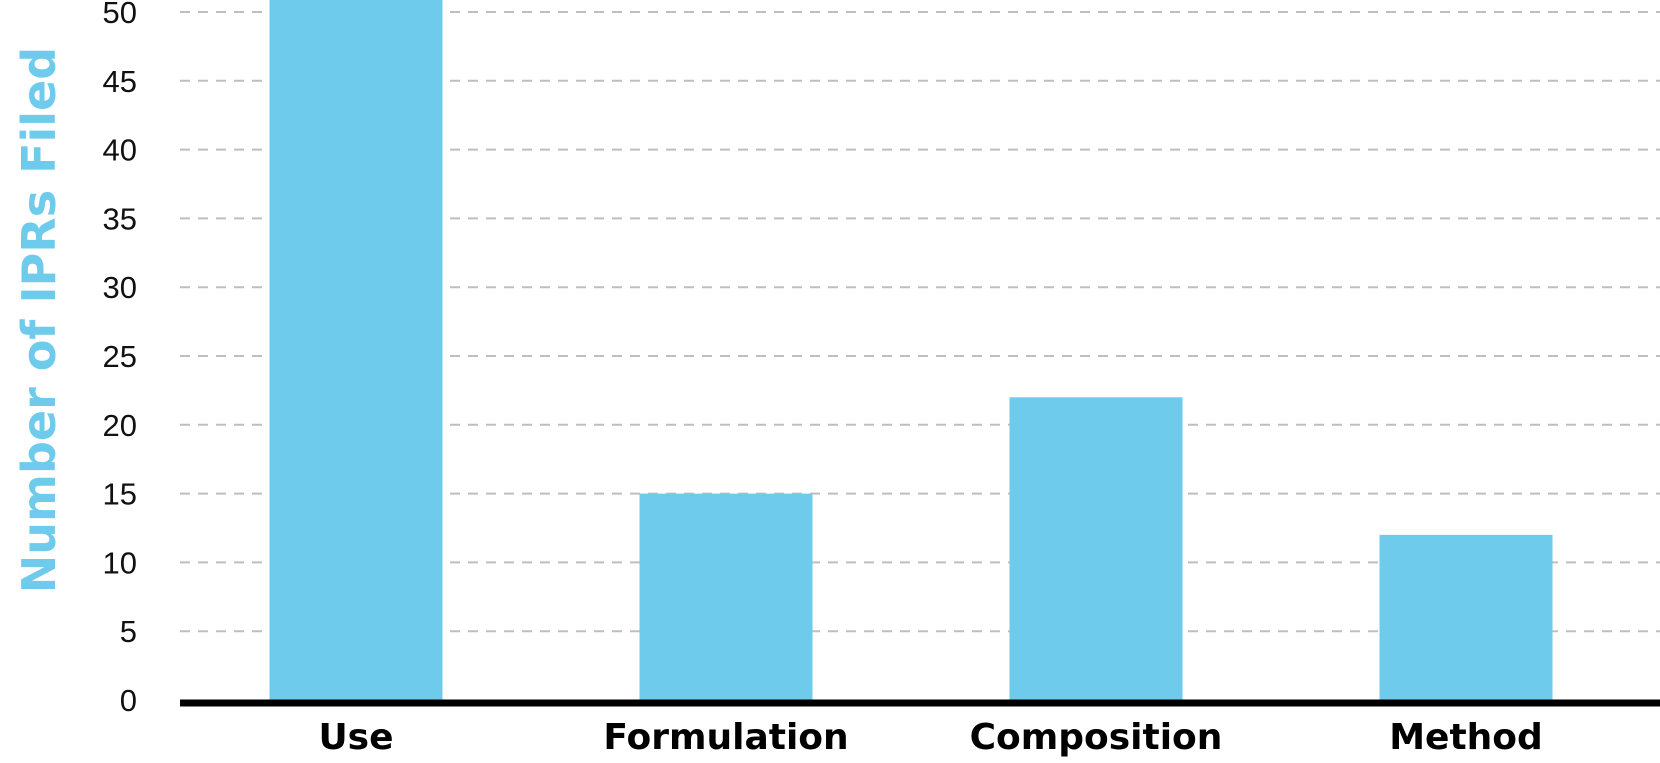  What do you see at coordinates (1466, 617) in the screenshot?
I see `bar-method` at bounding box center [1466, 617].